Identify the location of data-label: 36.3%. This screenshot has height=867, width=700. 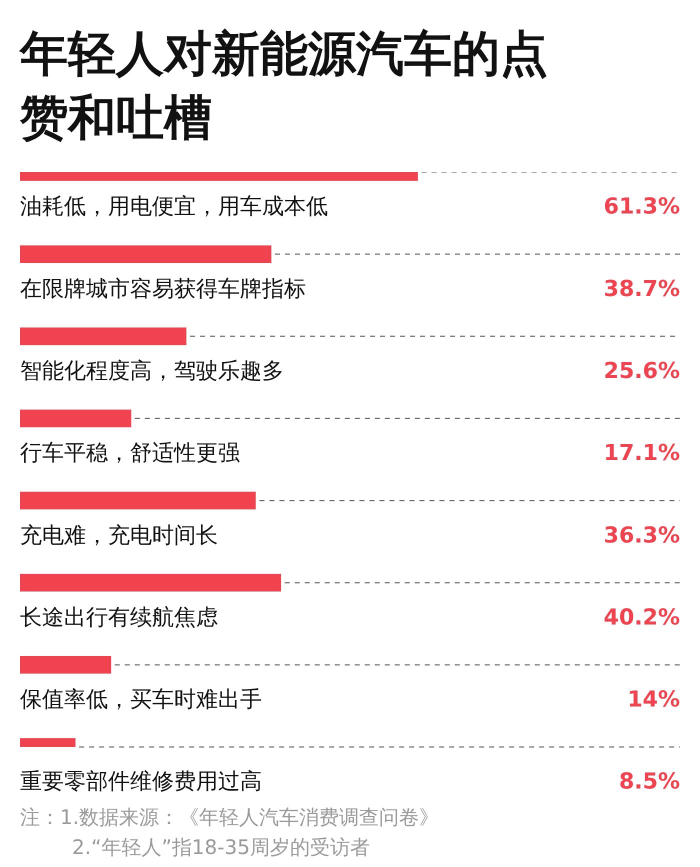
(642, 535).